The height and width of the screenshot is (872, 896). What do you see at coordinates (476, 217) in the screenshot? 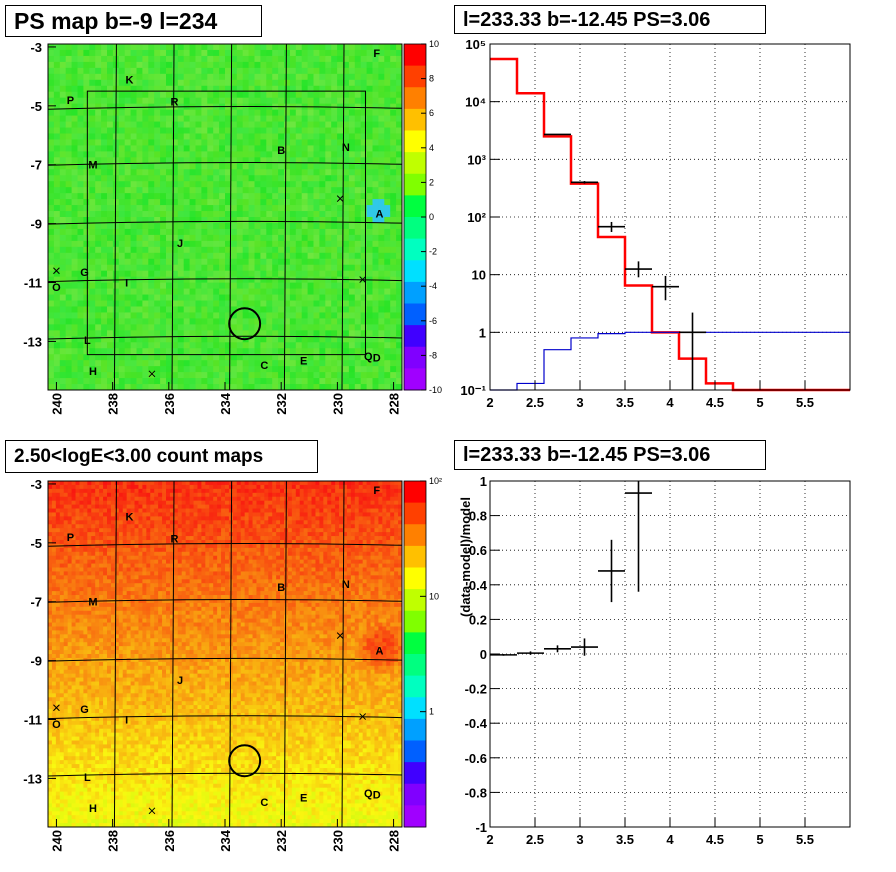
I see `y-tick-label: 10²` at bounding box center [476, 217].